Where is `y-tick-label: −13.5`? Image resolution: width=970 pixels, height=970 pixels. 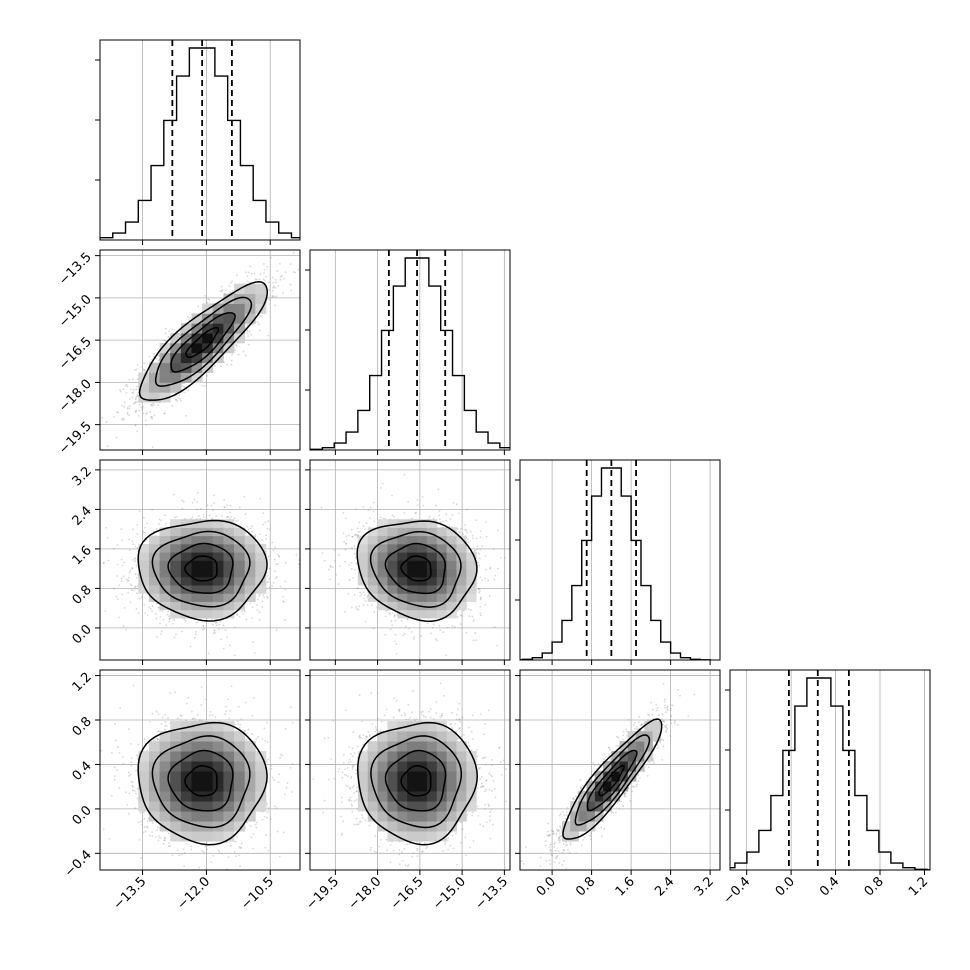
y-tick-label: −13.5 is located at coordinates (75, 269).